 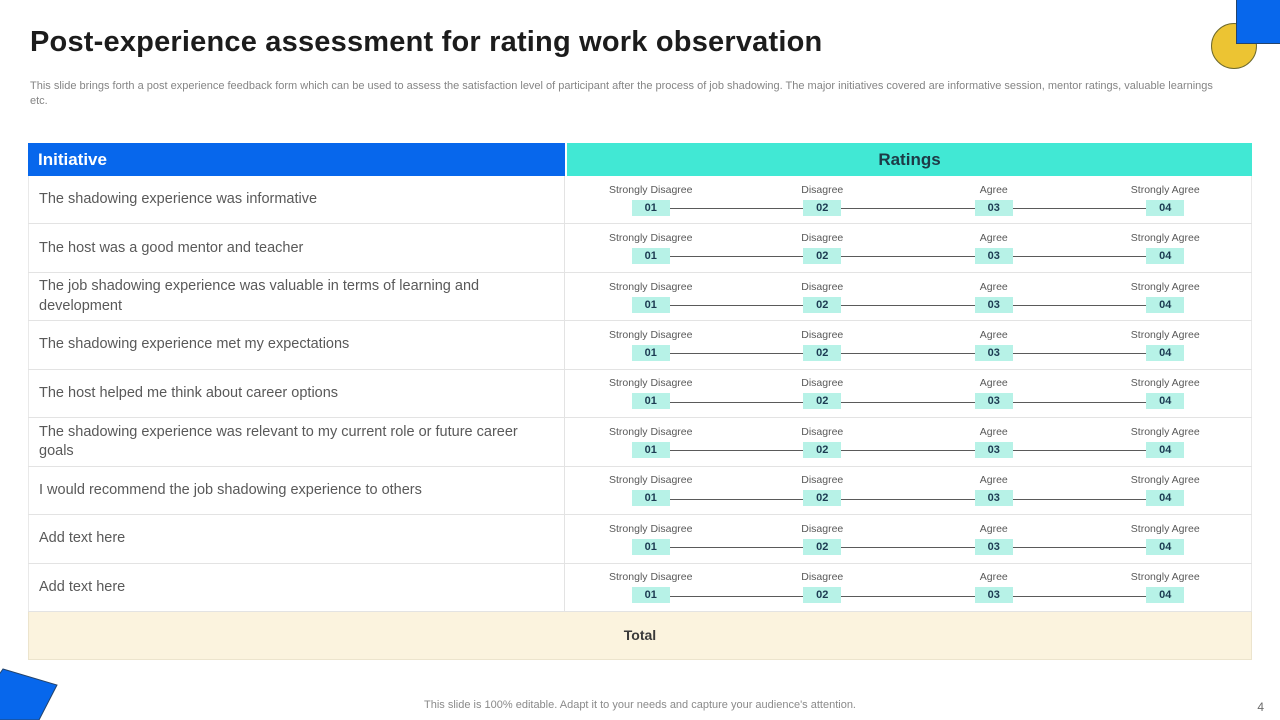 I want to click on initiative-cell: The shadowing experience was informative, so click(x=296, y=200).